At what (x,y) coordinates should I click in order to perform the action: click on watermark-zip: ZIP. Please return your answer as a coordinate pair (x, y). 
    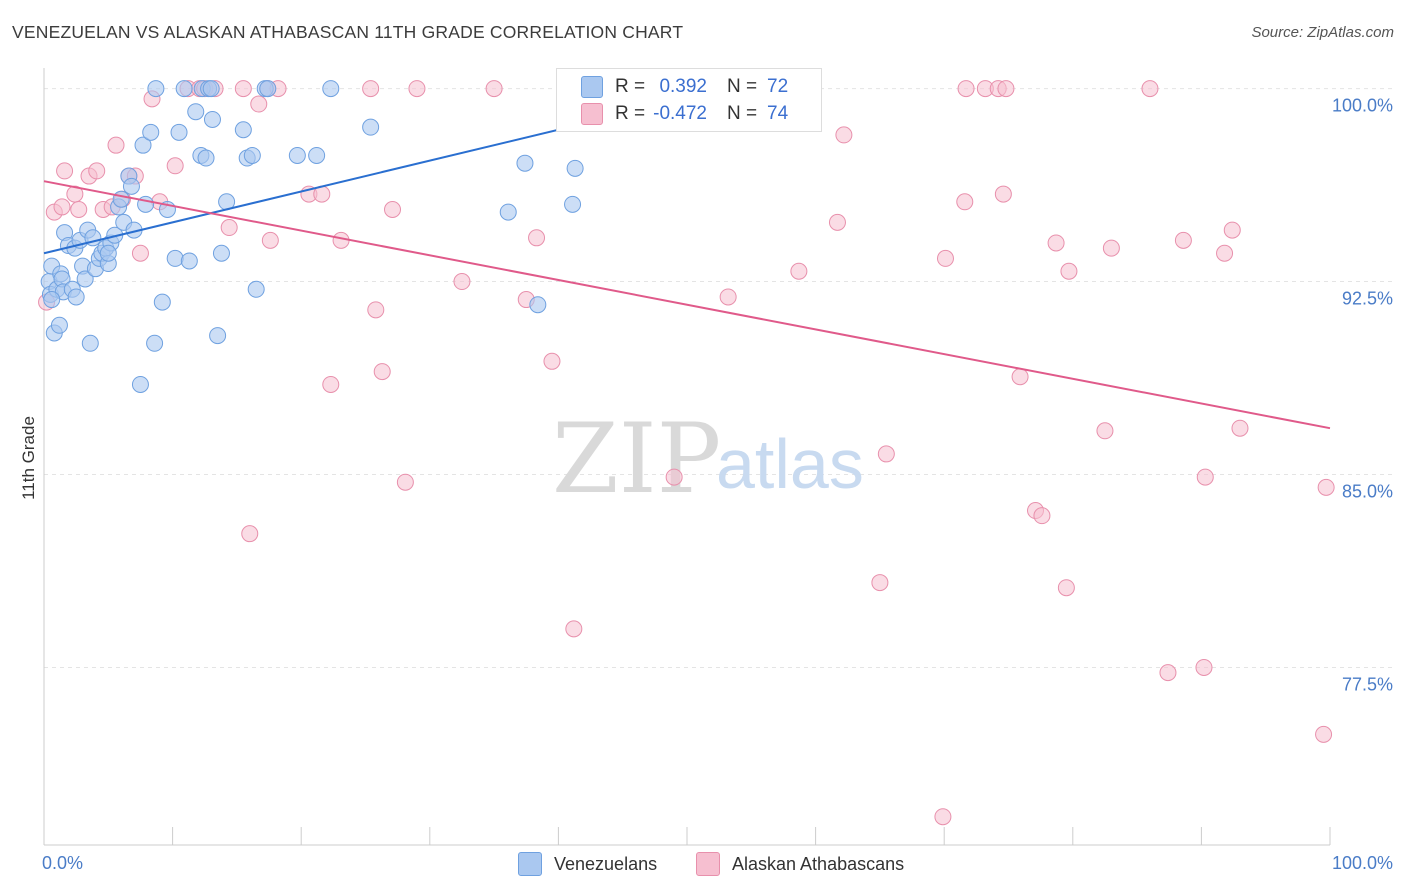
    Looking at the image, I should click on (636, 459).